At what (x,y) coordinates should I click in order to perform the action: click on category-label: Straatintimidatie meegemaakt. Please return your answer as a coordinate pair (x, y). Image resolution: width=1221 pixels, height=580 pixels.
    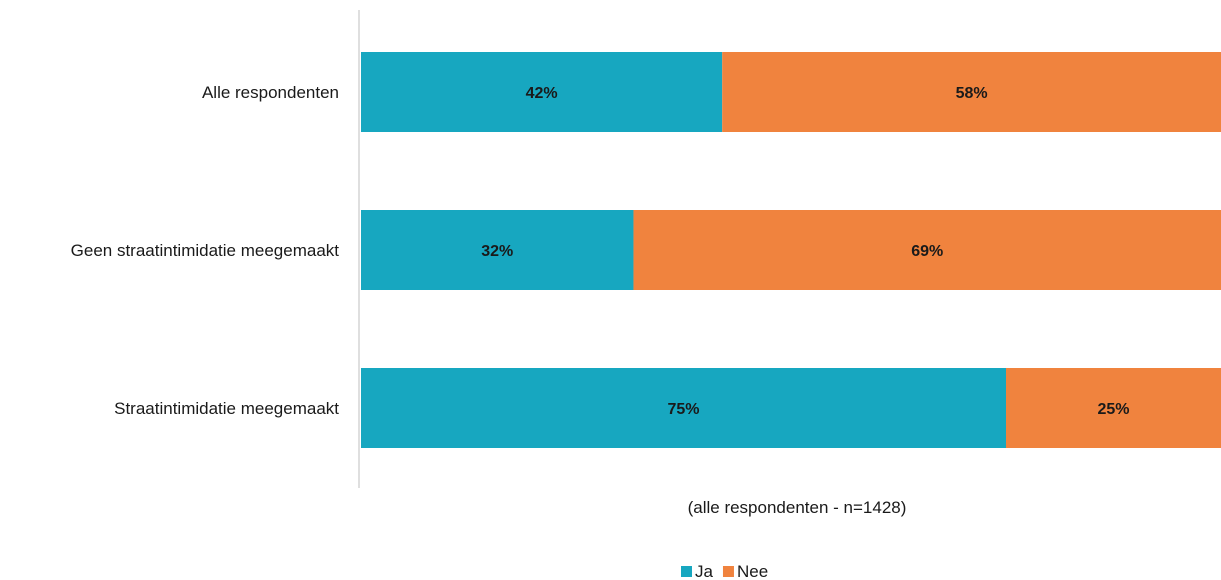
    Looking at the image, I should click on (226, 408).